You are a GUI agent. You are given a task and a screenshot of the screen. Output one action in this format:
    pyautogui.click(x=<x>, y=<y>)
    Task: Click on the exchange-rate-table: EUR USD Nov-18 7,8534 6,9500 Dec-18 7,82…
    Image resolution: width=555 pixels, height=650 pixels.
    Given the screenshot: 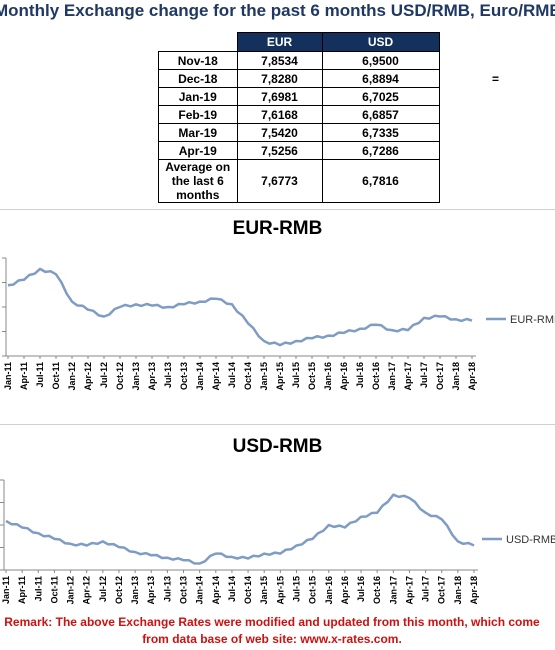 What is the action you would take?
    pyautogui.click(x=299, y=117)
    